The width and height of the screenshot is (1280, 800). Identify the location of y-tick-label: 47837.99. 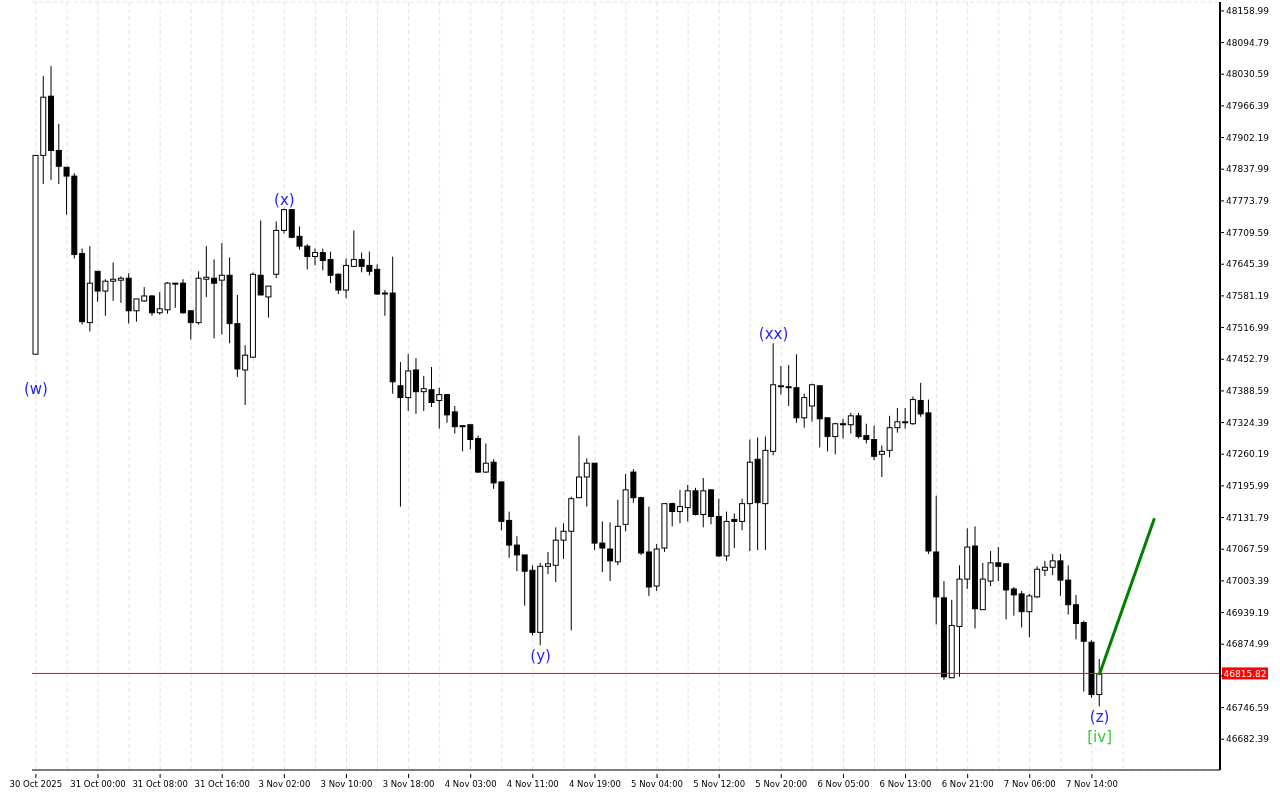
(1248, 169).